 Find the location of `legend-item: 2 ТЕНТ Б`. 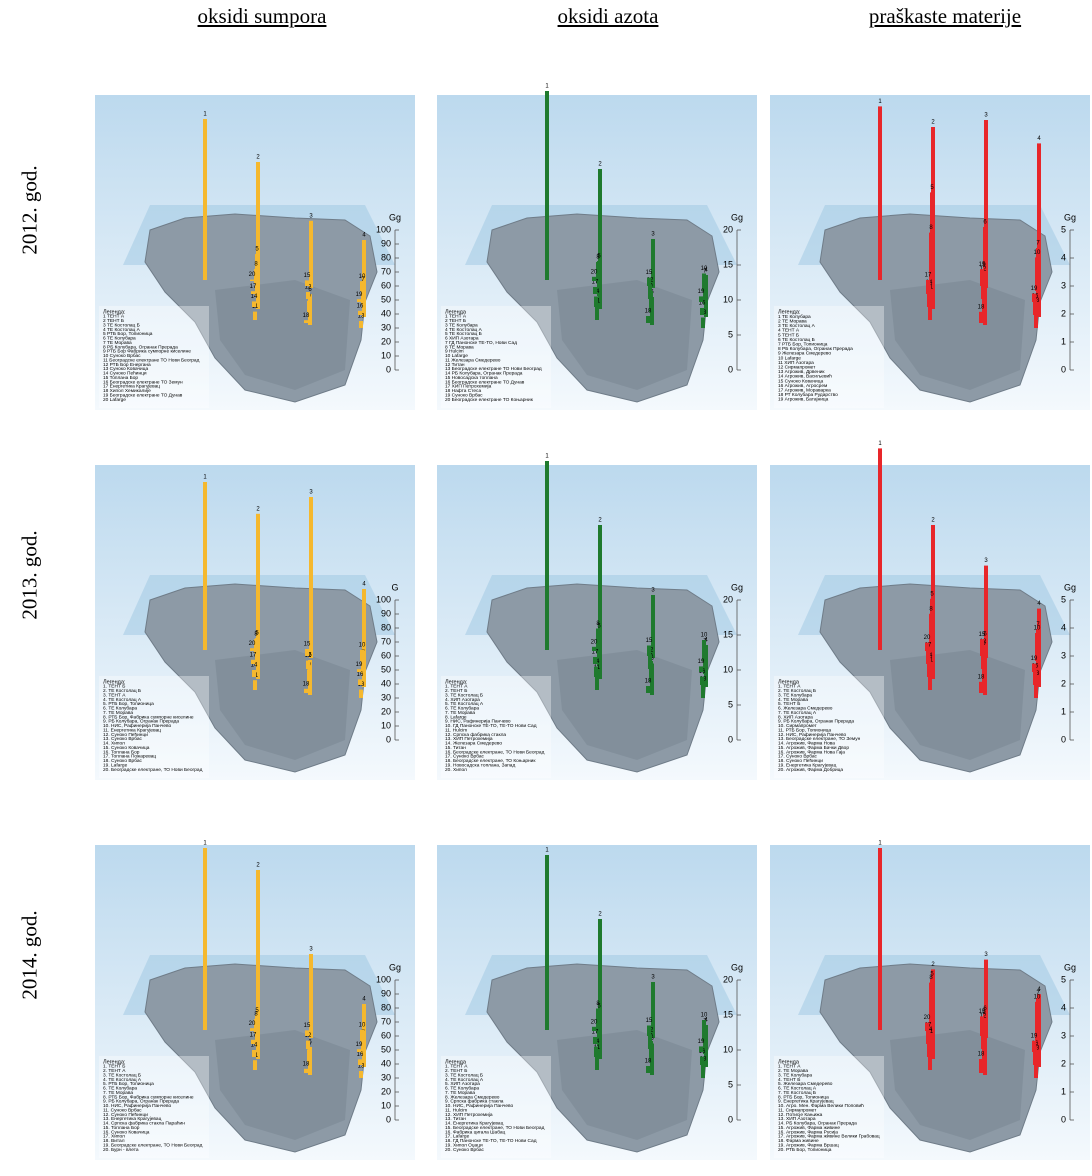

legend-item: 2 ТЕНТ Б is located at coordinates (113, 321).